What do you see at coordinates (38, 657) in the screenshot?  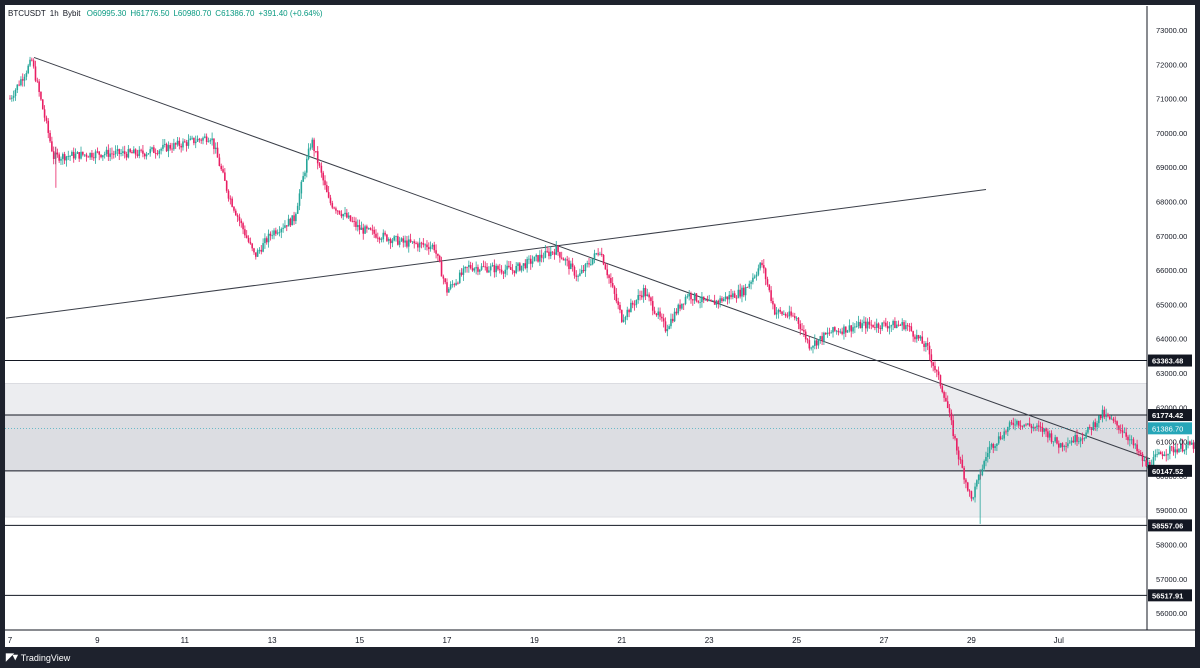 I see `tradingview-logo: ◤▾ TradingView` at bounding box center [38, 657].